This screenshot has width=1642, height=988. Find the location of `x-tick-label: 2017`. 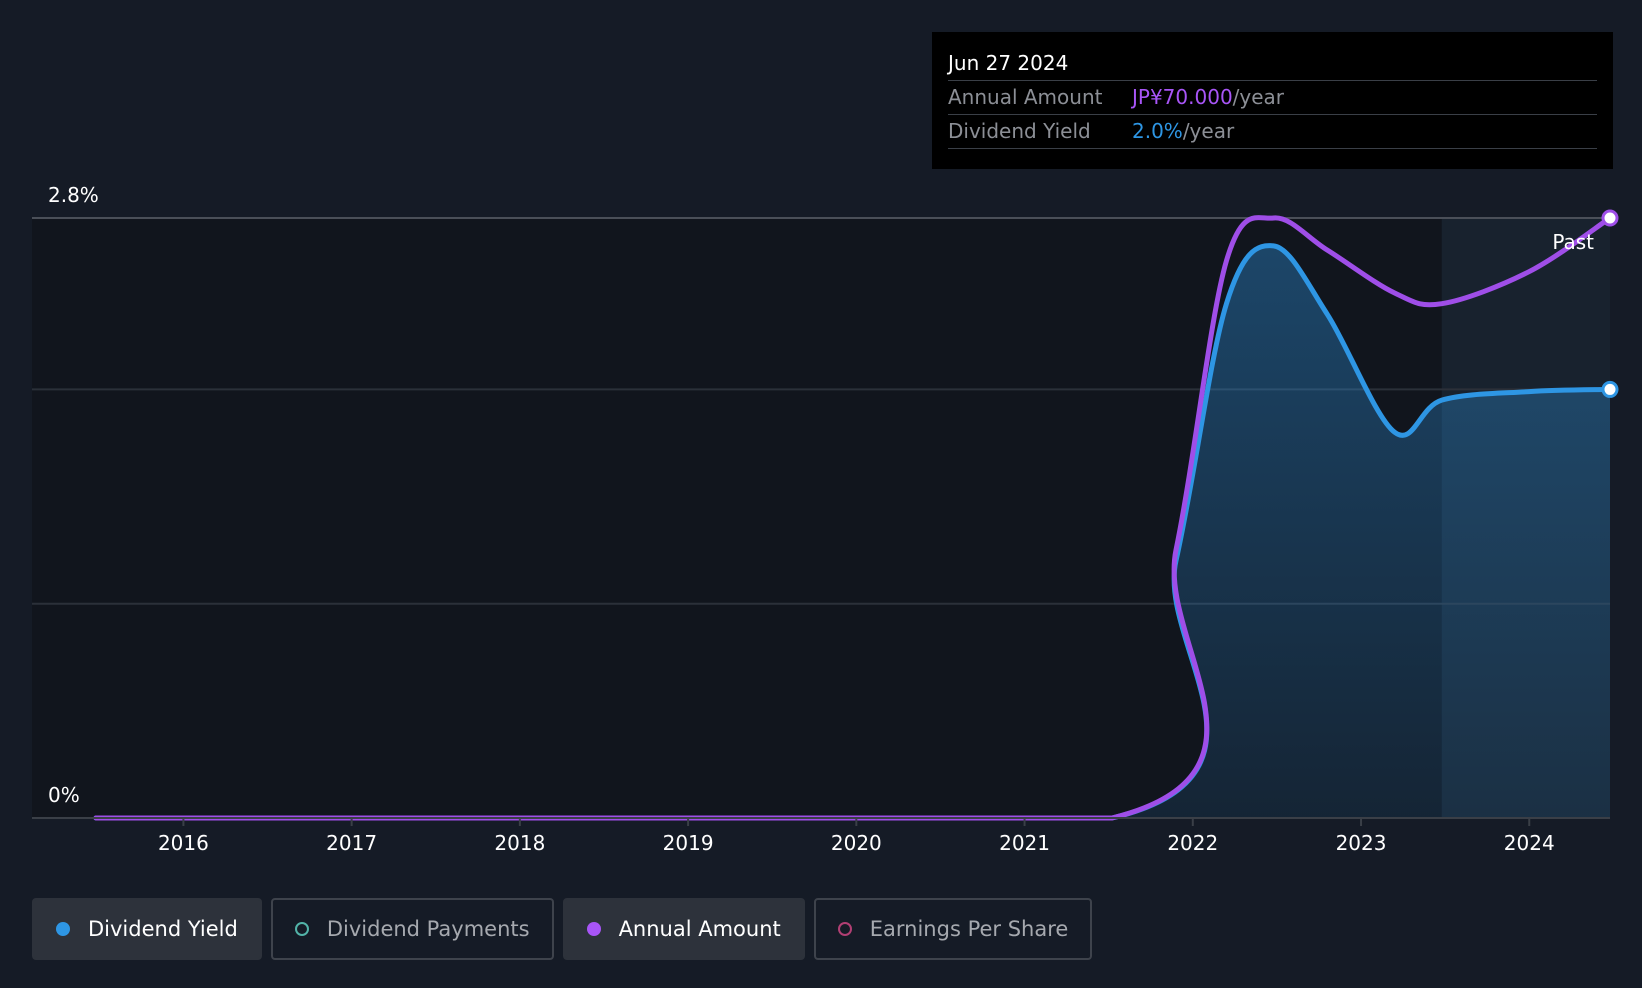

x-tick-label: 2017 is located at coordinates (351, 843).